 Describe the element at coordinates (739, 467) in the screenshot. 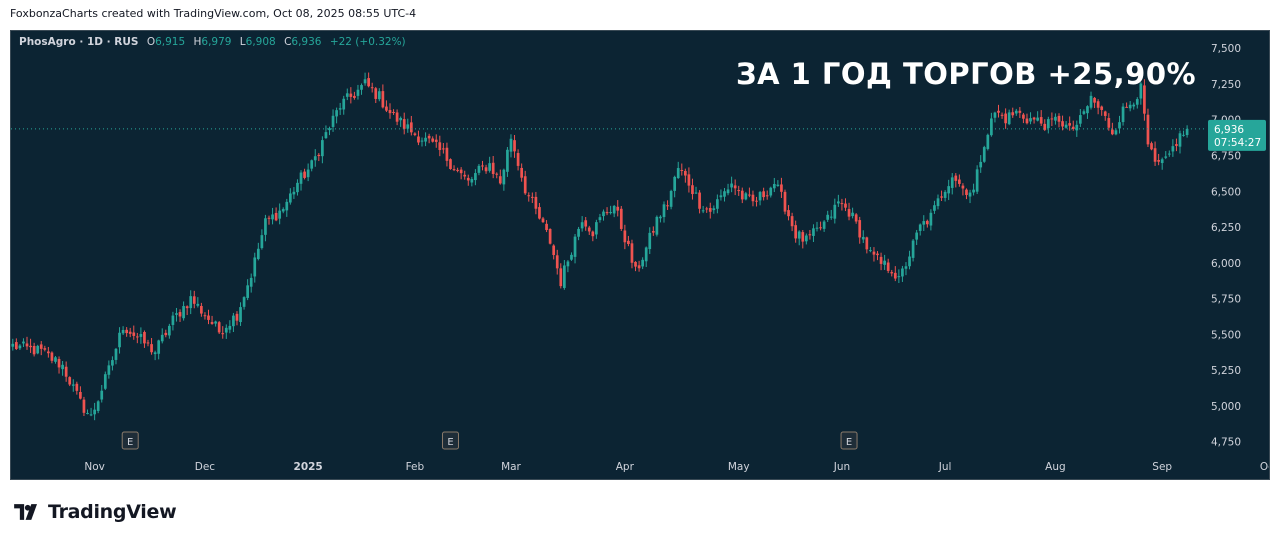

I see `x-tick-label: May` at that location.